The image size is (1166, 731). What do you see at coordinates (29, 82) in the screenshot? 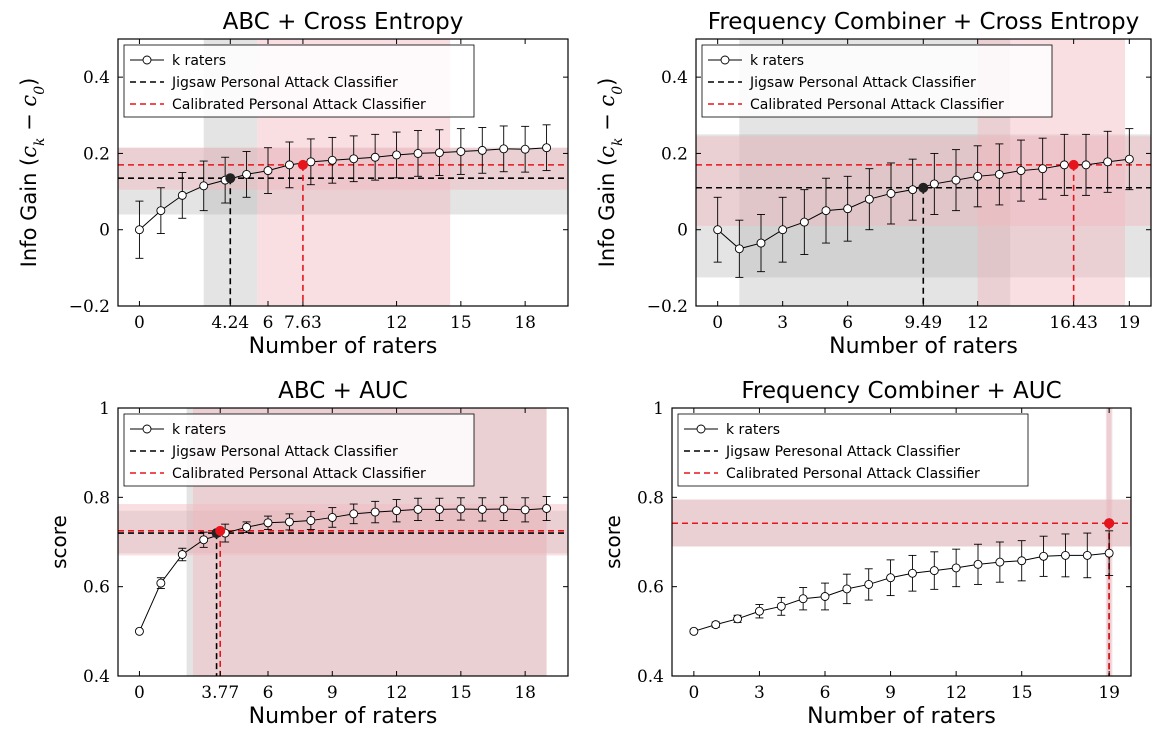
I see `y-axis-label-part: )` at bounding box center [29, 82].